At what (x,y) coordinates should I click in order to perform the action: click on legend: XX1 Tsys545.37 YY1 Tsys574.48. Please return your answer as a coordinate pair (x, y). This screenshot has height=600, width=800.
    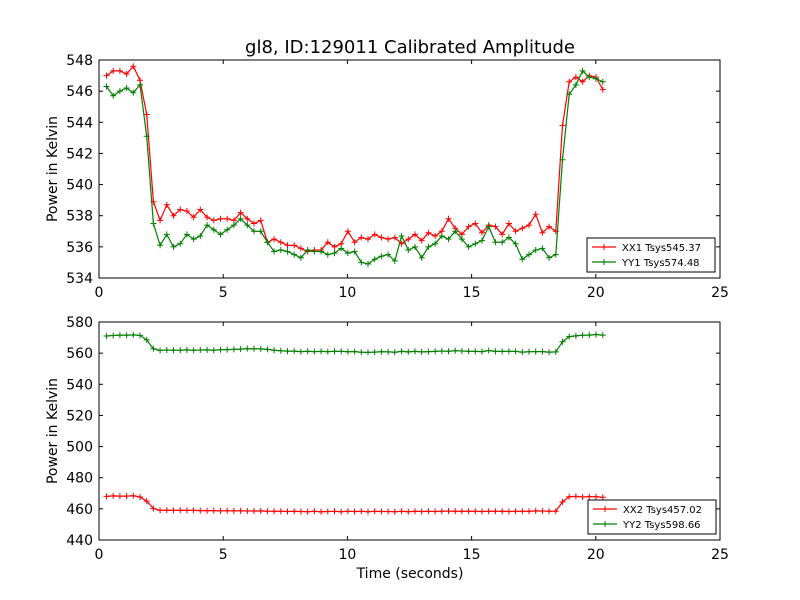
    Looking at the image, I should click on (651, 255).